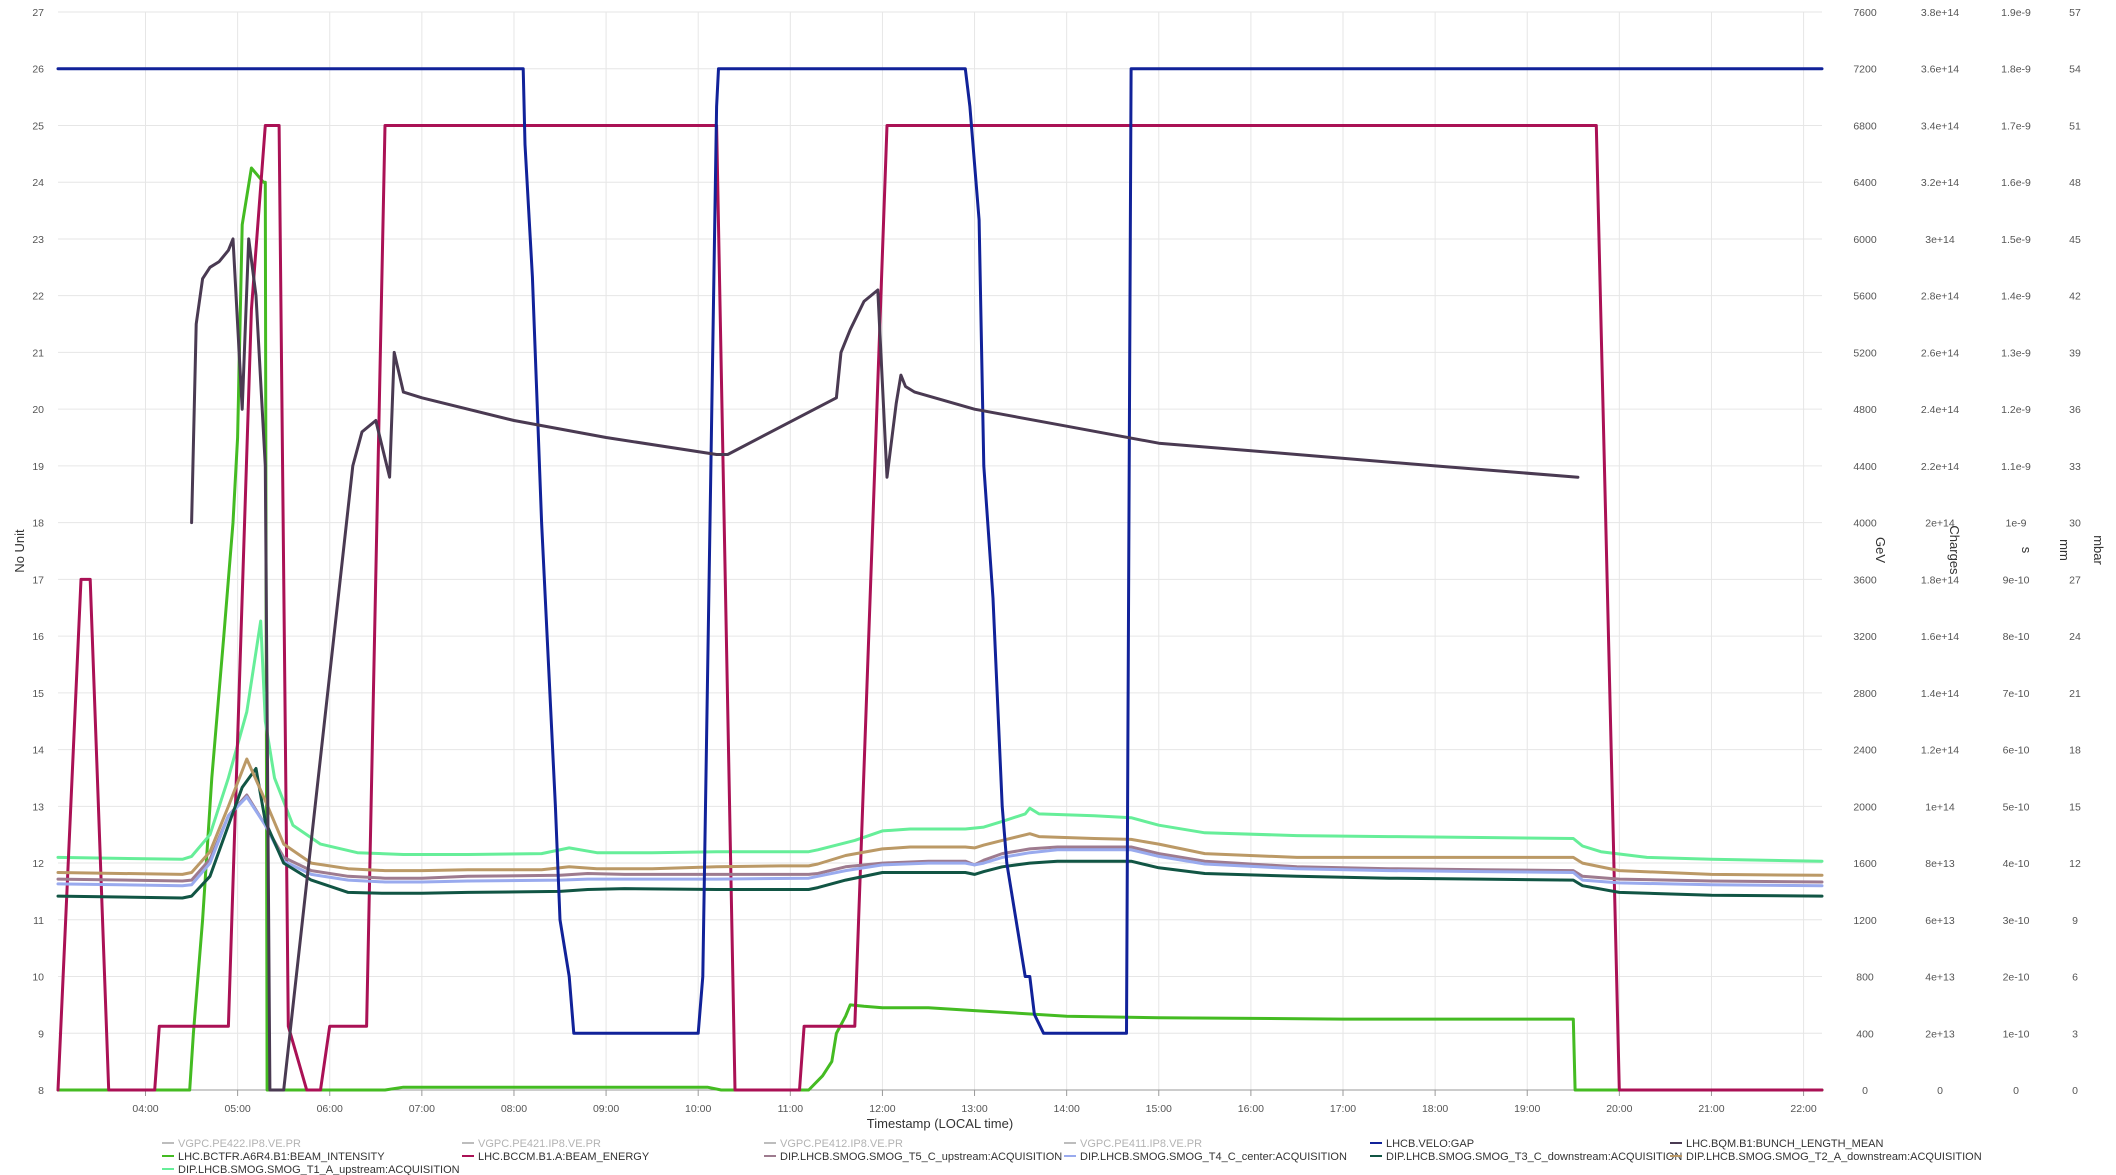  What do you see at coordinates (1940, 694) in the screenshot?
I see `y-tick-label-charges: 1.4e+14` at bounding box center [1940, 694].